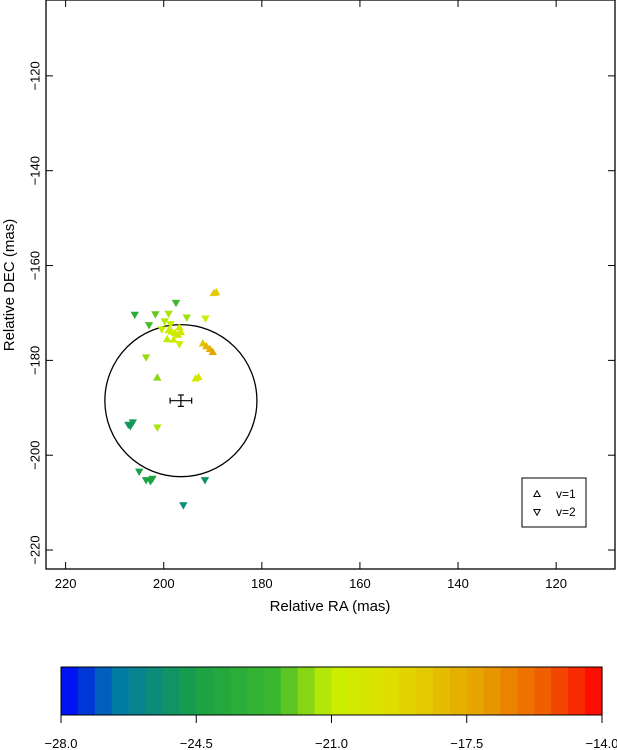  Describe the element at coordinates (262, 583) in the screenshot. I see `x-tick-label: 180` at that location.